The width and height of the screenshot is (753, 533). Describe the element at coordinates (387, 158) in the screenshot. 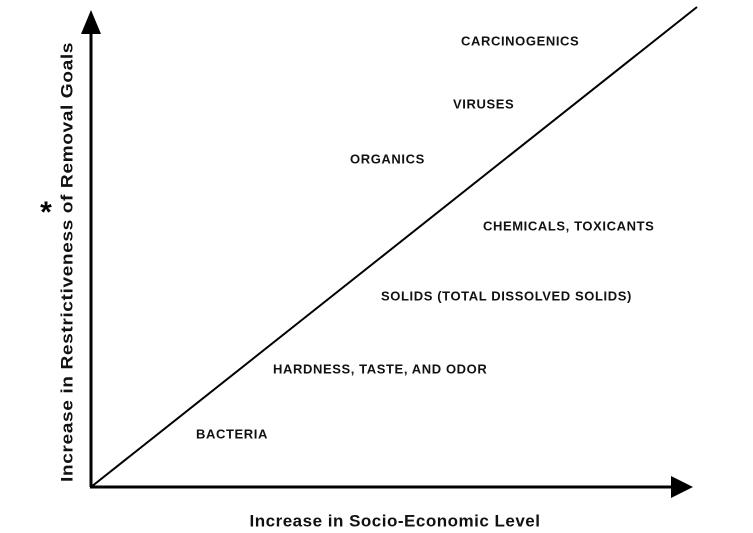

I see `item-label: ORGANICS` at that location.